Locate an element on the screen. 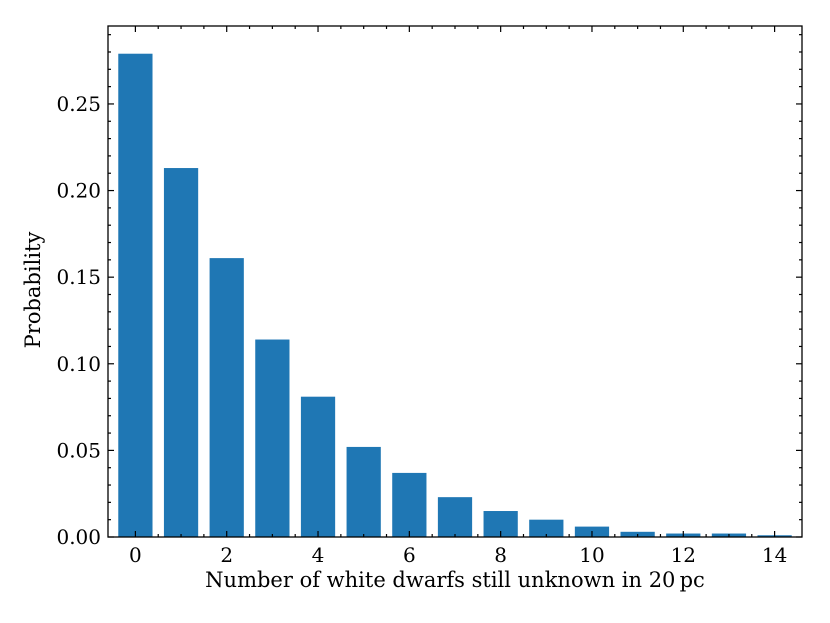 The image size is (830, 623). y-tick-label: 0.00 is located at coordinates (78, 537).